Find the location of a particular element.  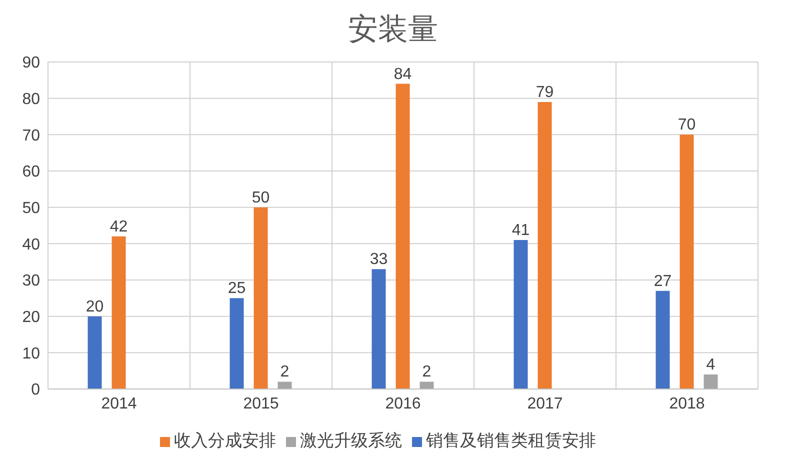

y-tick-label: 90 is located at coordinates (31, 63).